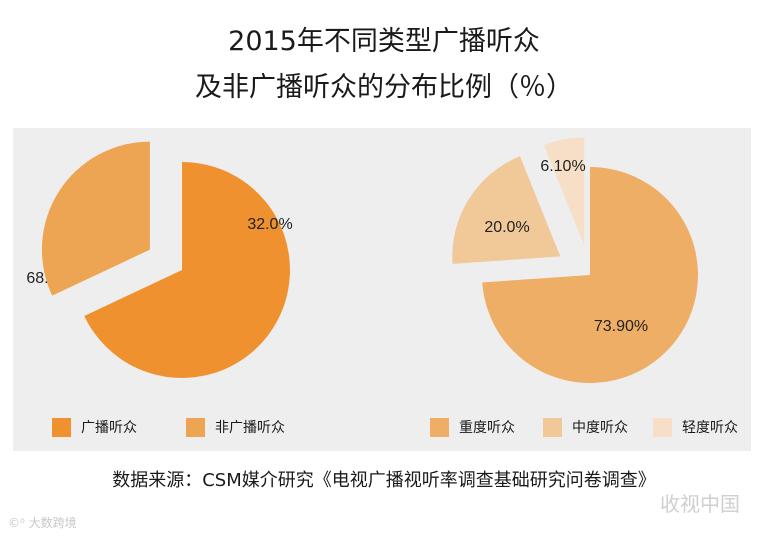 This screenshot has height=540, width=768. I want to click on legend-item-radio-listeners: 广播听众, so click(94, 427).